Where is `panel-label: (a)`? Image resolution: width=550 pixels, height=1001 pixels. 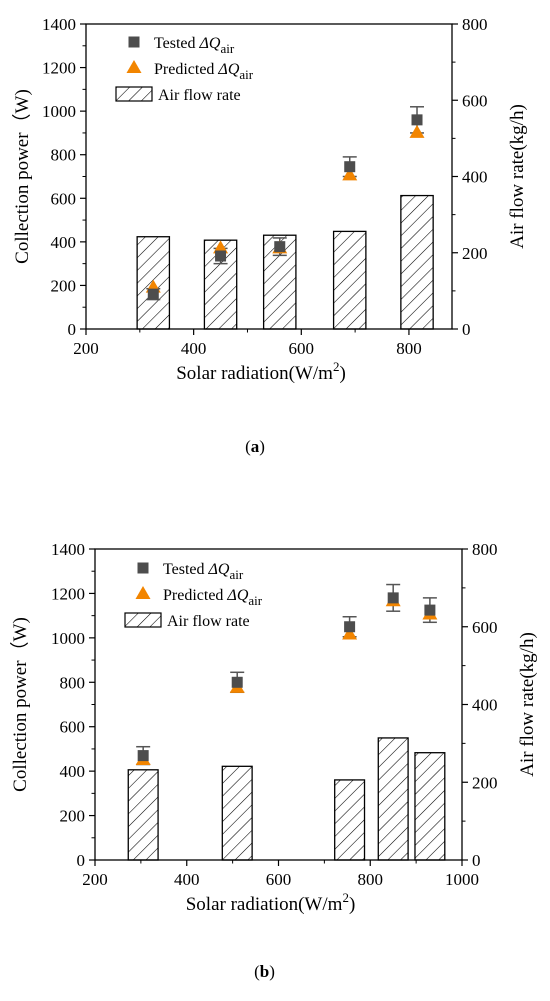
panel-label: (a) is located at coordinates (255, 446).